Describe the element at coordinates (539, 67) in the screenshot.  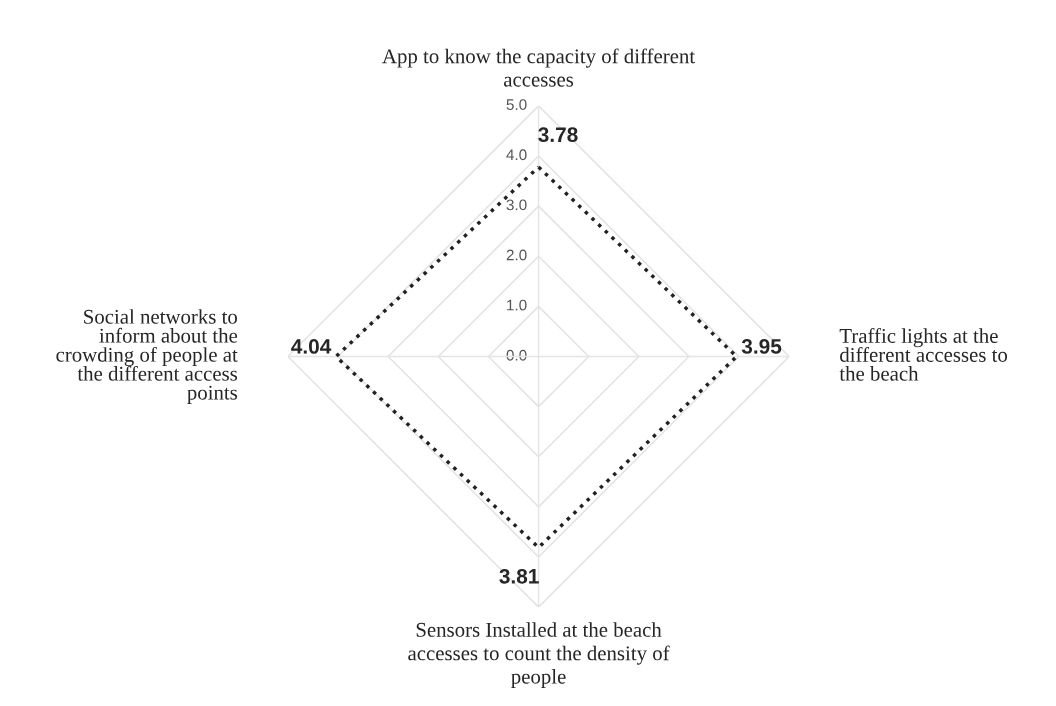
I see `spoke-label: App to know the capacity of different accesses` at that location.